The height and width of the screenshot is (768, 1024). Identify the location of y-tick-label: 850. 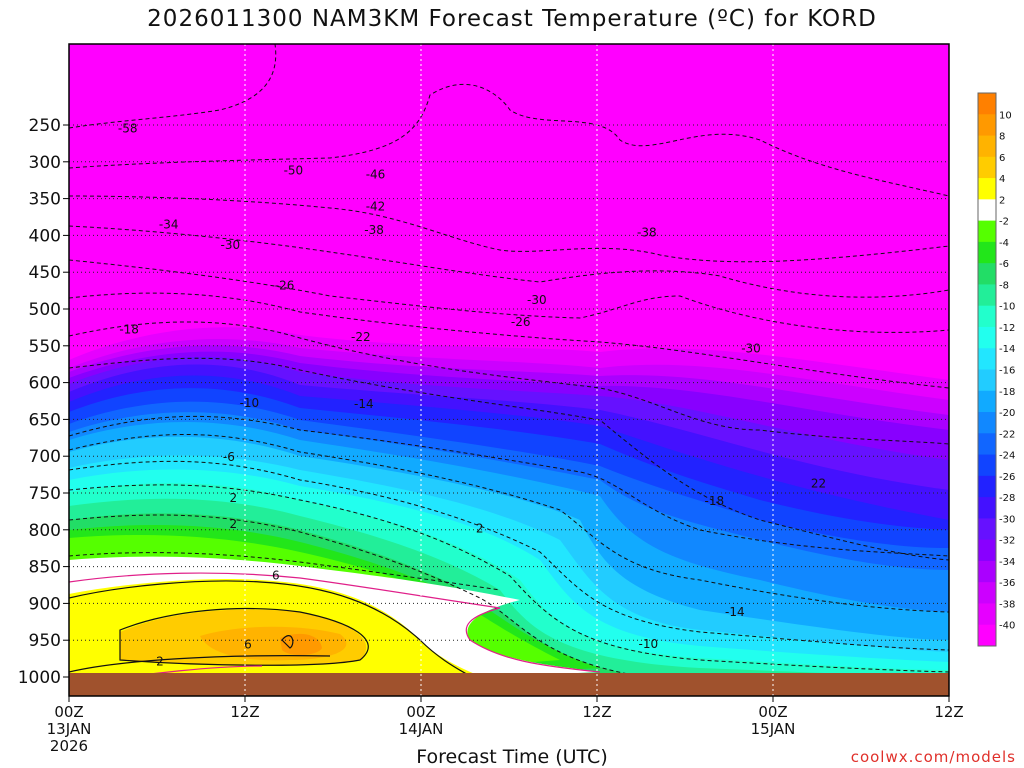
(45, 568).